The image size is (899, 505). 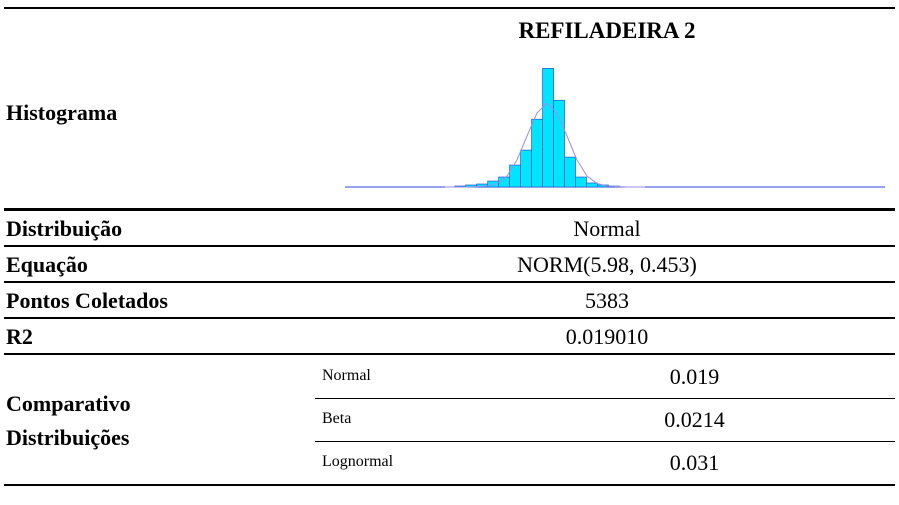 I want to click on row-label: Pontos Coletados, so click(x=87, y=300).